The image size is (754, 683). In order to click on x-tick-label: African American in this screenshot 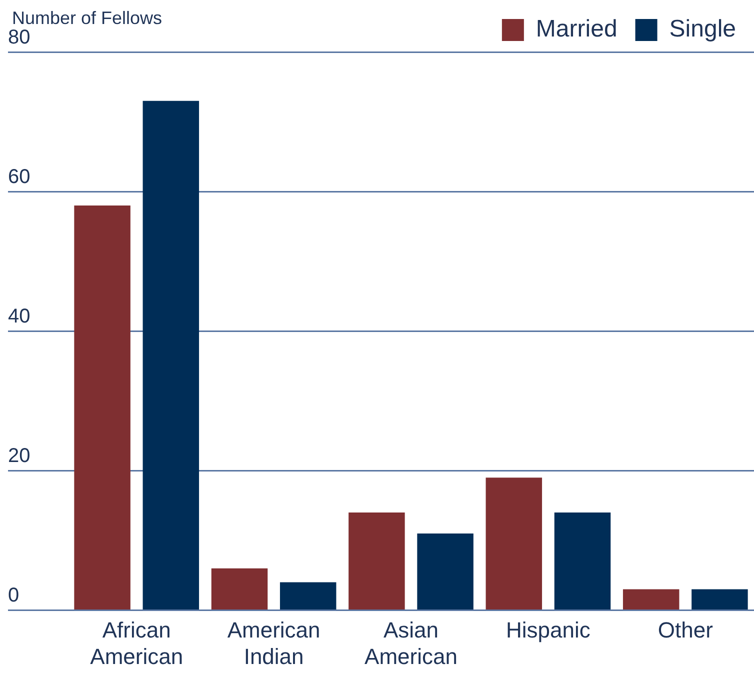, I will do `click(137, 643)`.